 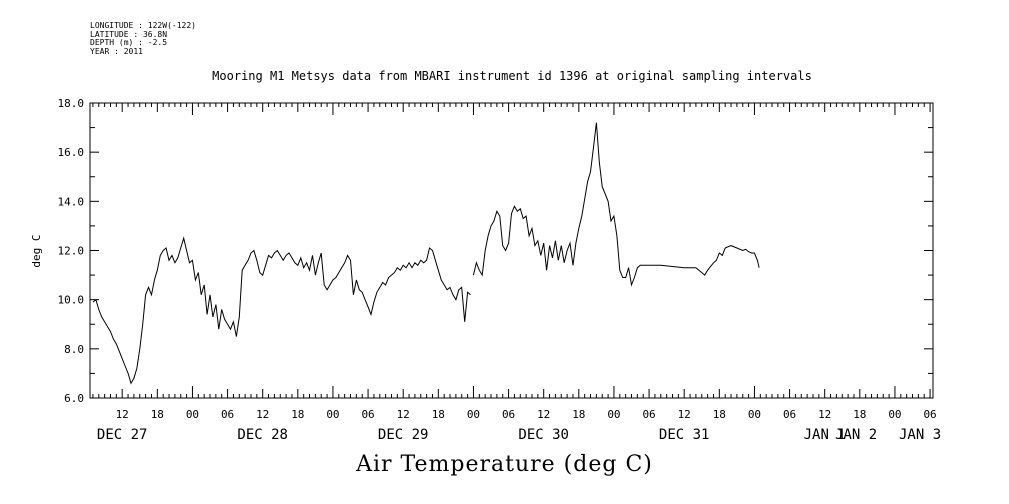 What do you see at coordinates (74, 349) in the screenshot?
I see `y-tick-label: 8.0` at bounding box center [74, 349].